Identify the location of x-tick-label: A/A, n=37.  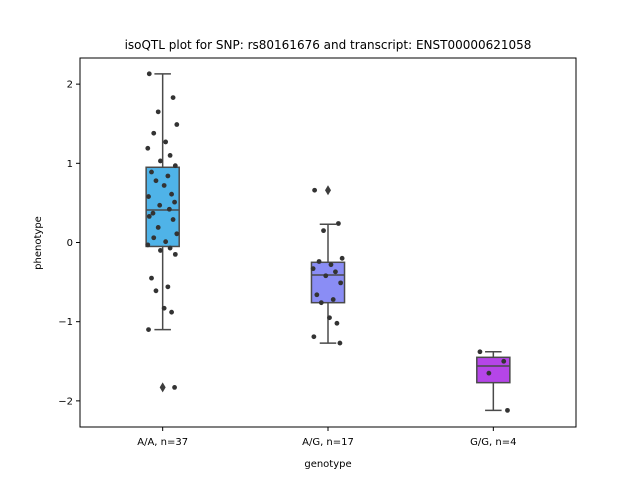
(162, 442).